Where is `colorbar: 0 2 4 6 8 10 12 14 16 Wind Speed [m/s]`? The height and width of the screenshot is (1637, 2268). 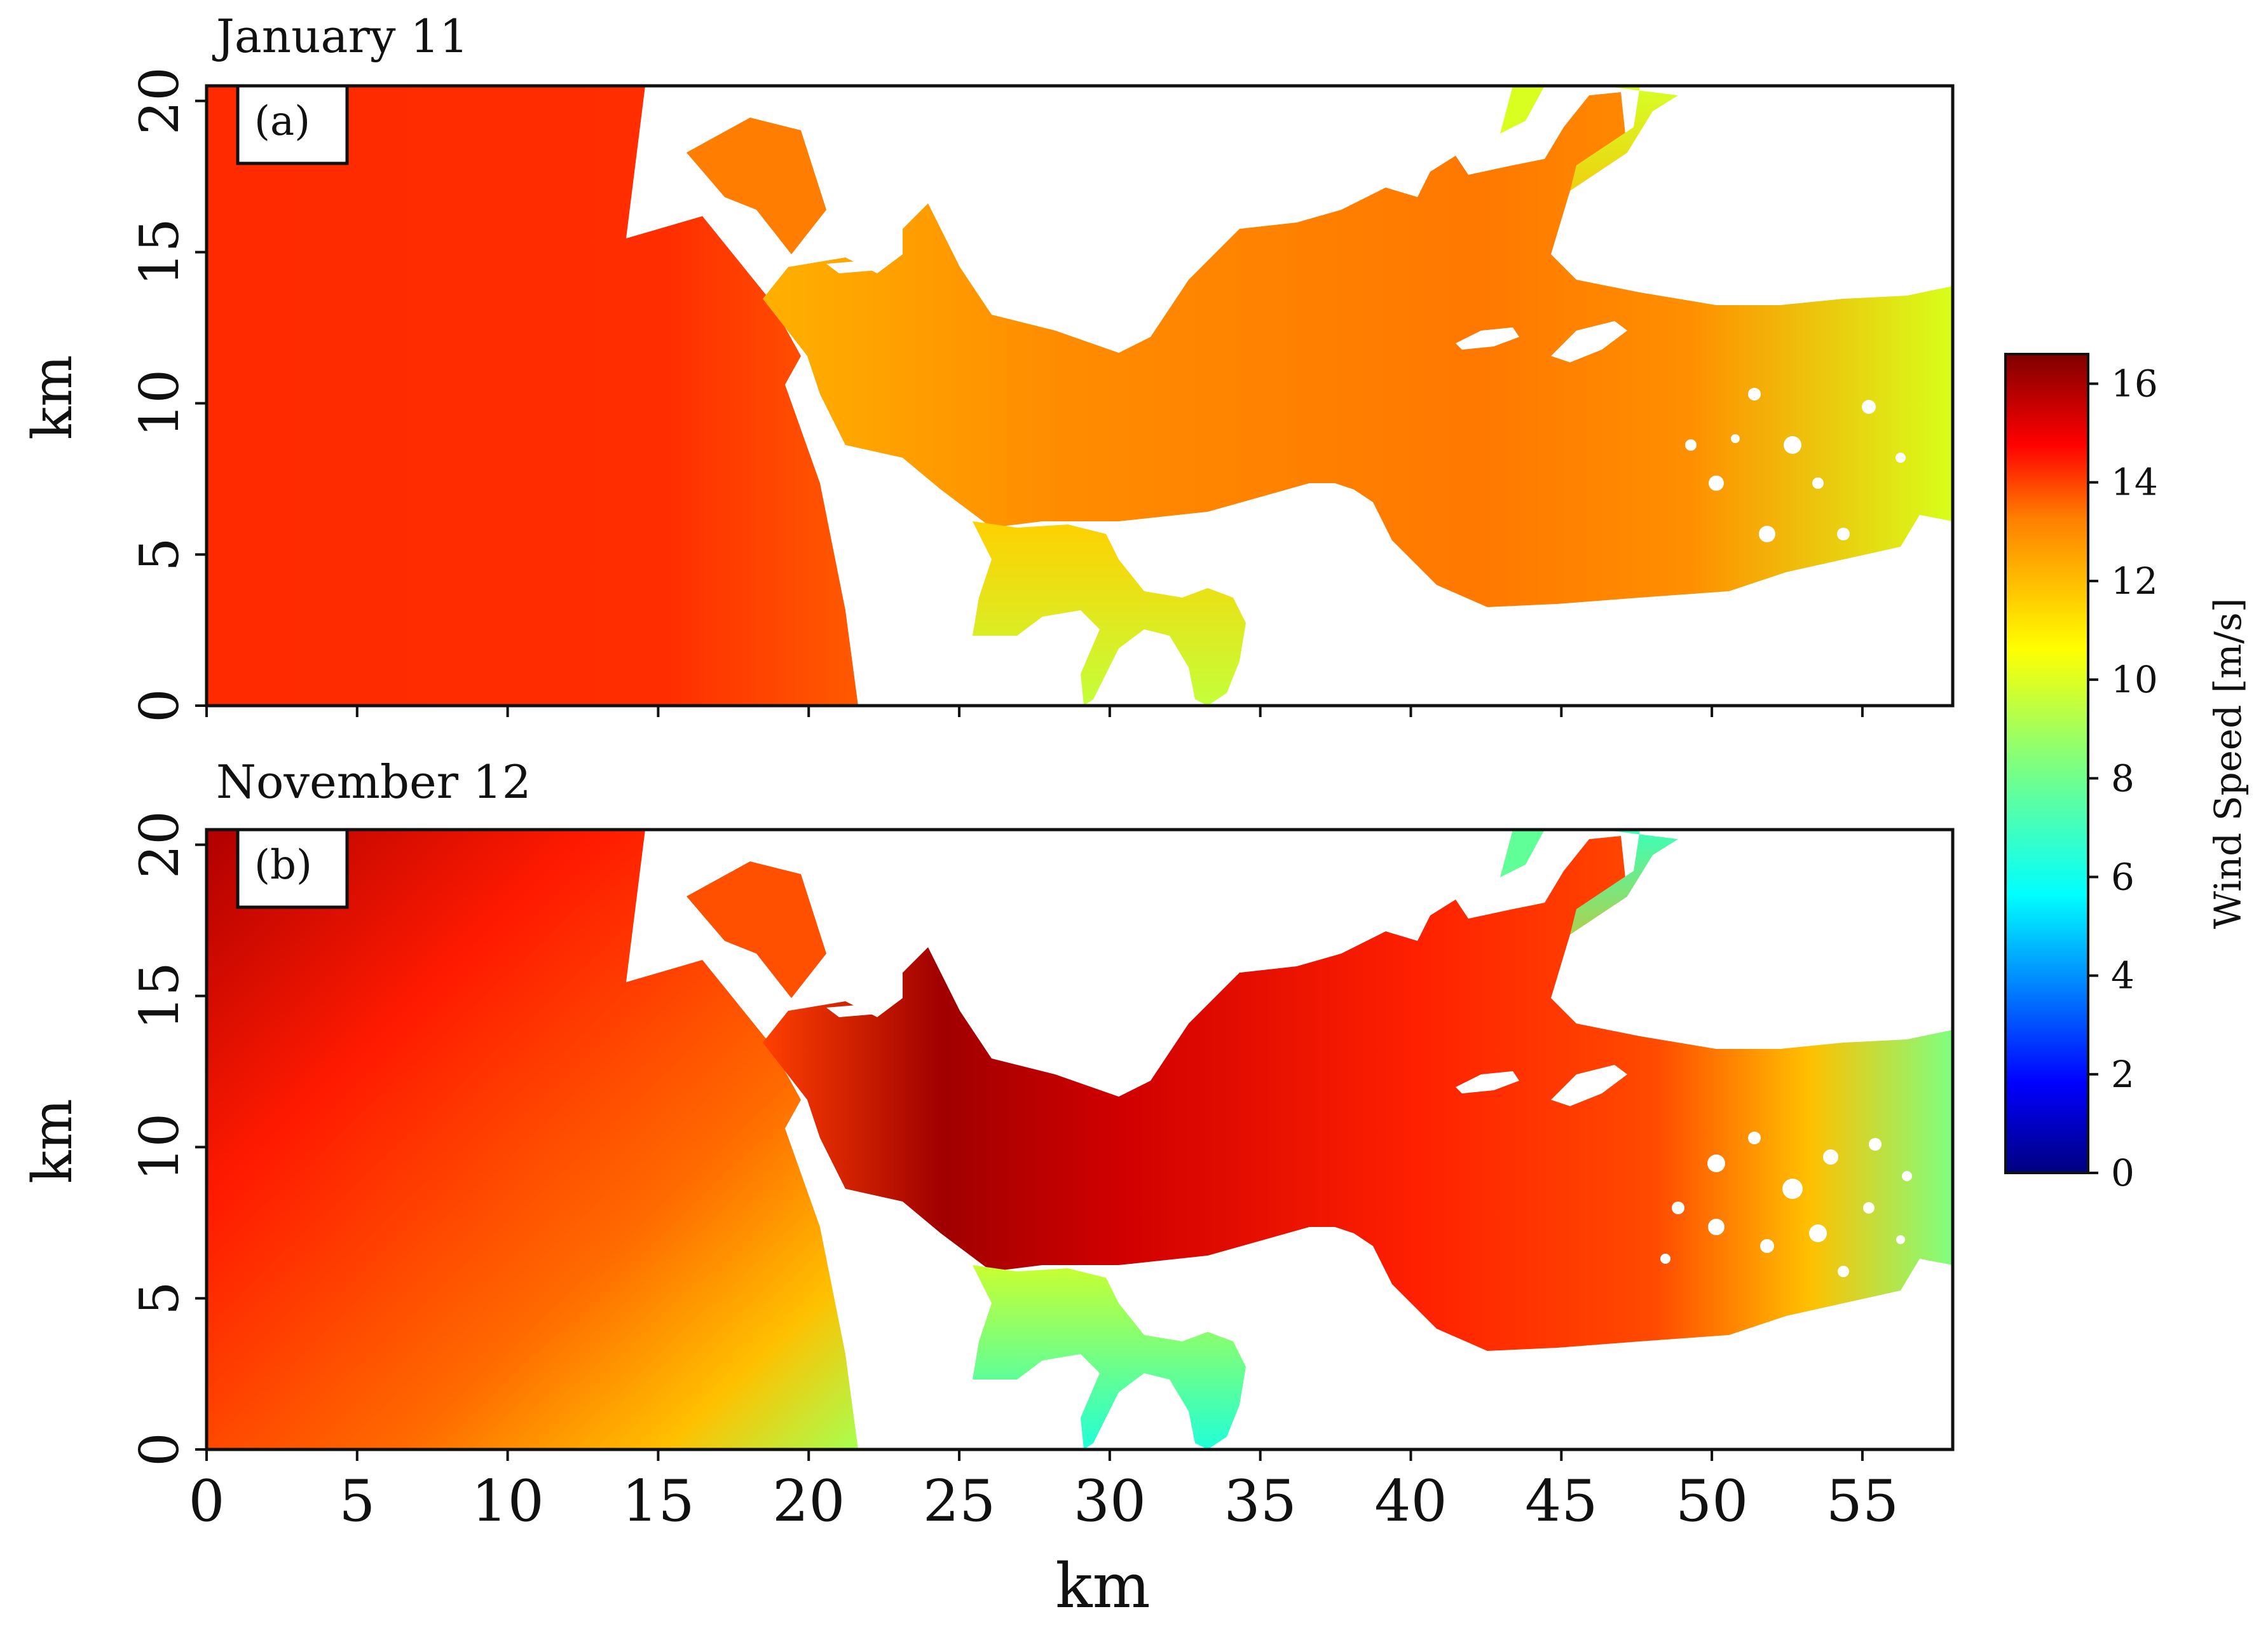 colorbar: 0 2 4 6 8 10 12 14 16 Wind Speed [m/s] is located at coordinates (2127, 774).